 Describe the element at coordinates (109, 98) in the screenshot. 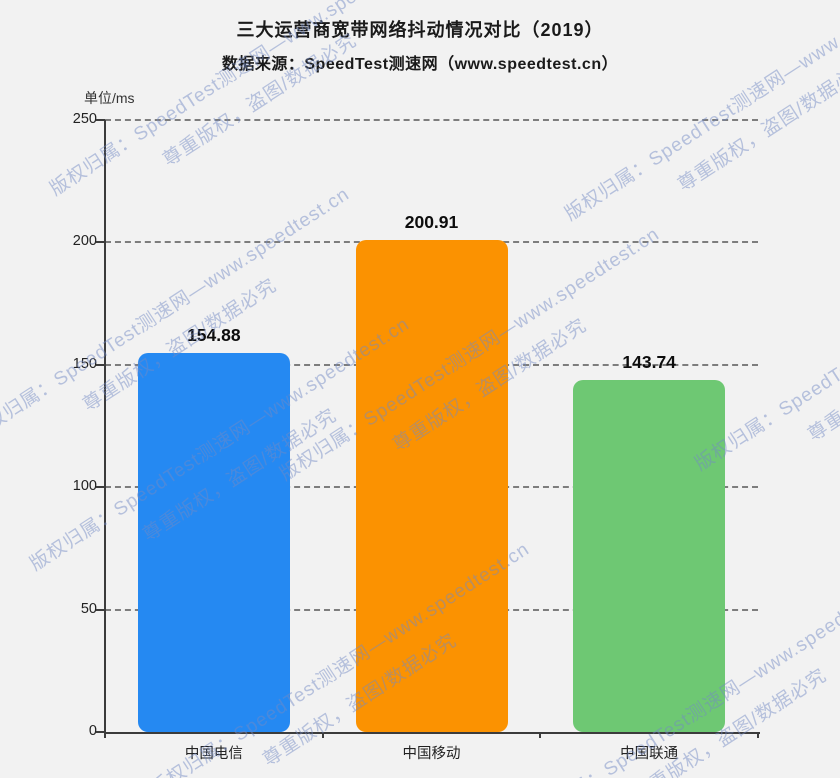

I see `y-axis-unit-label: 单位/ms` at that location.